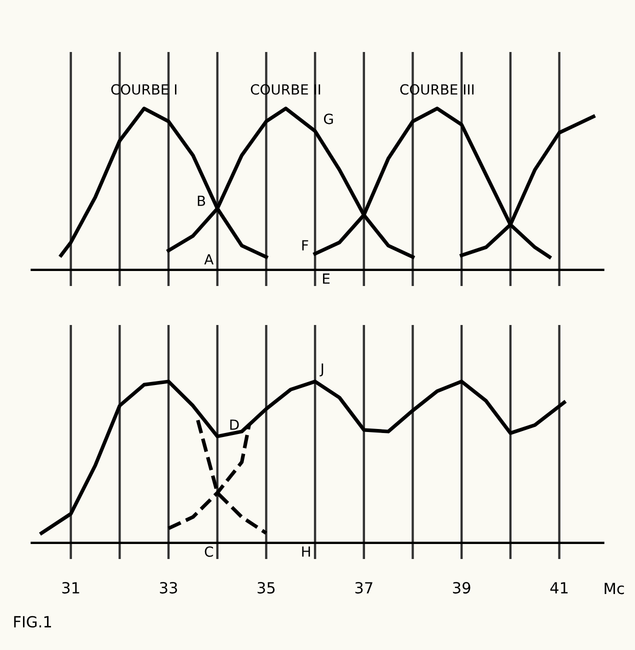 The image size is (635, 650). What do you see at coordinates (234, 425) in the screenshot?
I see `annotation: D` at bounding box center [234, 425].